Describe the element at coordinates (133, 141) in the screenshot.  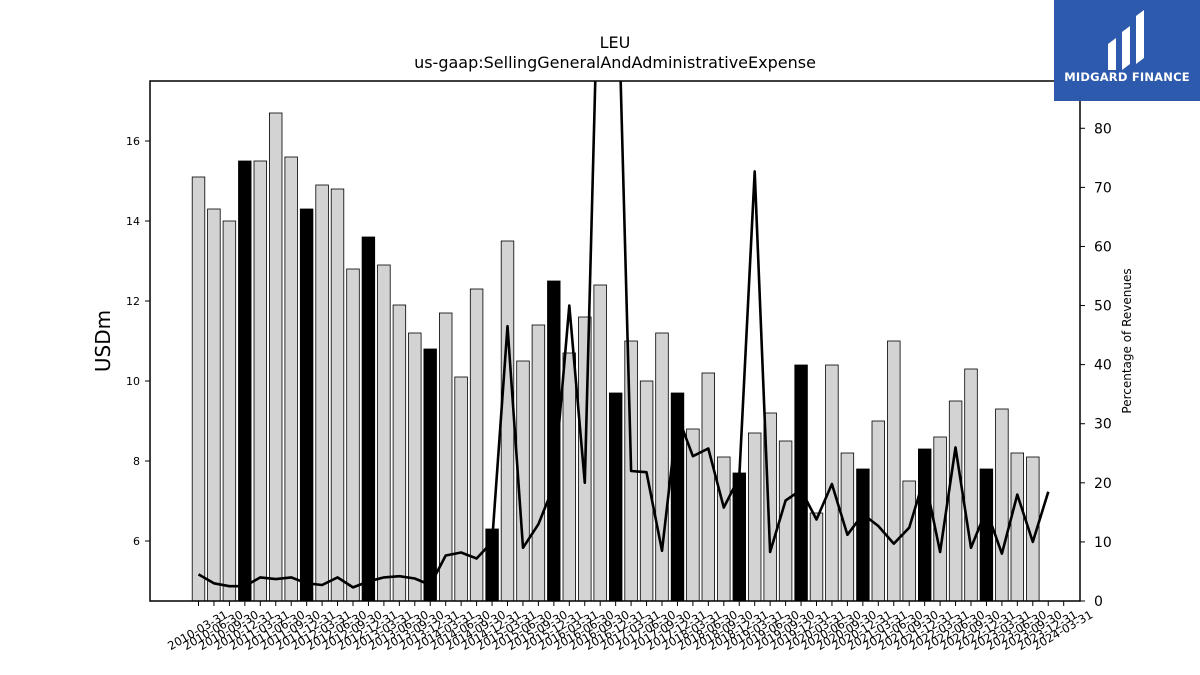
I see `y-tick-label: 16` at that location.